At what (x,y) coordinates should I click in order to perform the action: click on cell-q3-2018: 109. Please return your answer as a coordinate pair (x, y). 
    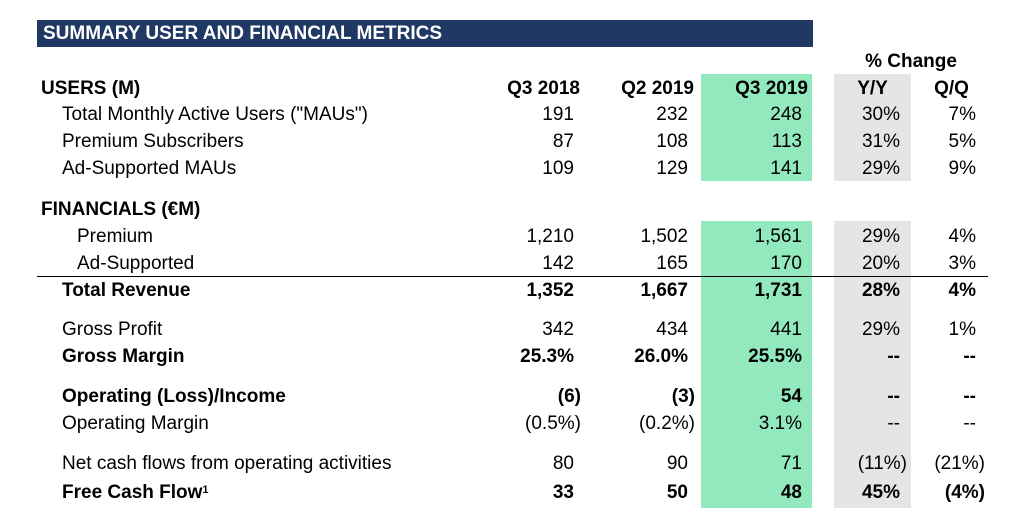
    Looking at the image, I should click on (558, 168).